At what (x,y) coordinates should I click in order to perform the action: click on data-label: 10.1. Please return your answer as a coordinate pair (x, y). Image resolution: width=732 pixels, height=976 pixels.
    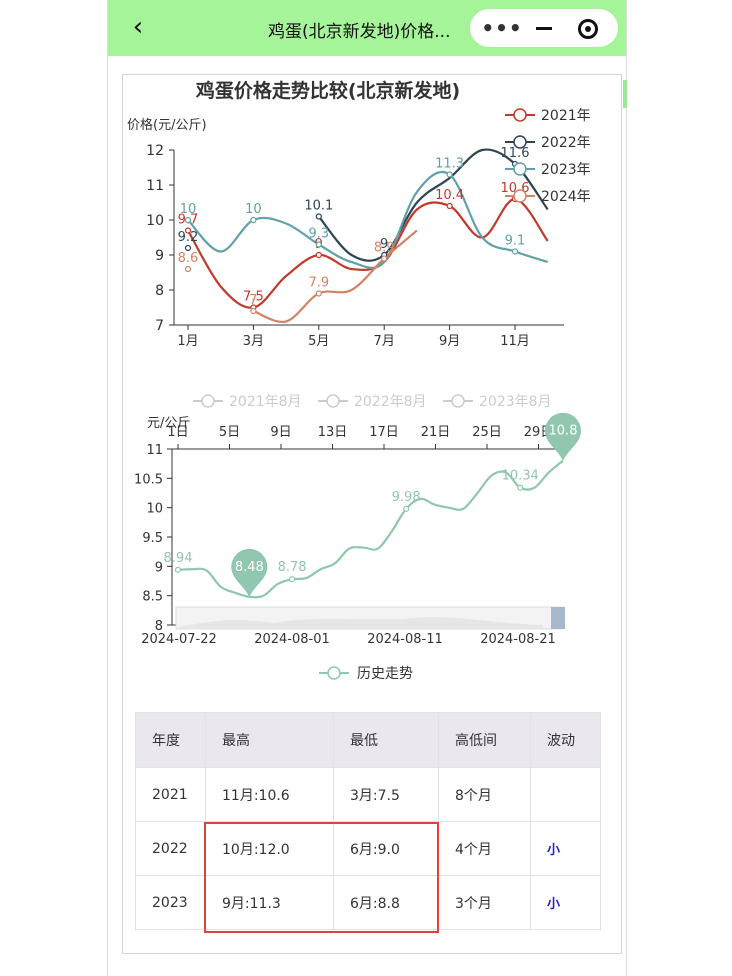
    Looking at the image, I should click on (318, 206).